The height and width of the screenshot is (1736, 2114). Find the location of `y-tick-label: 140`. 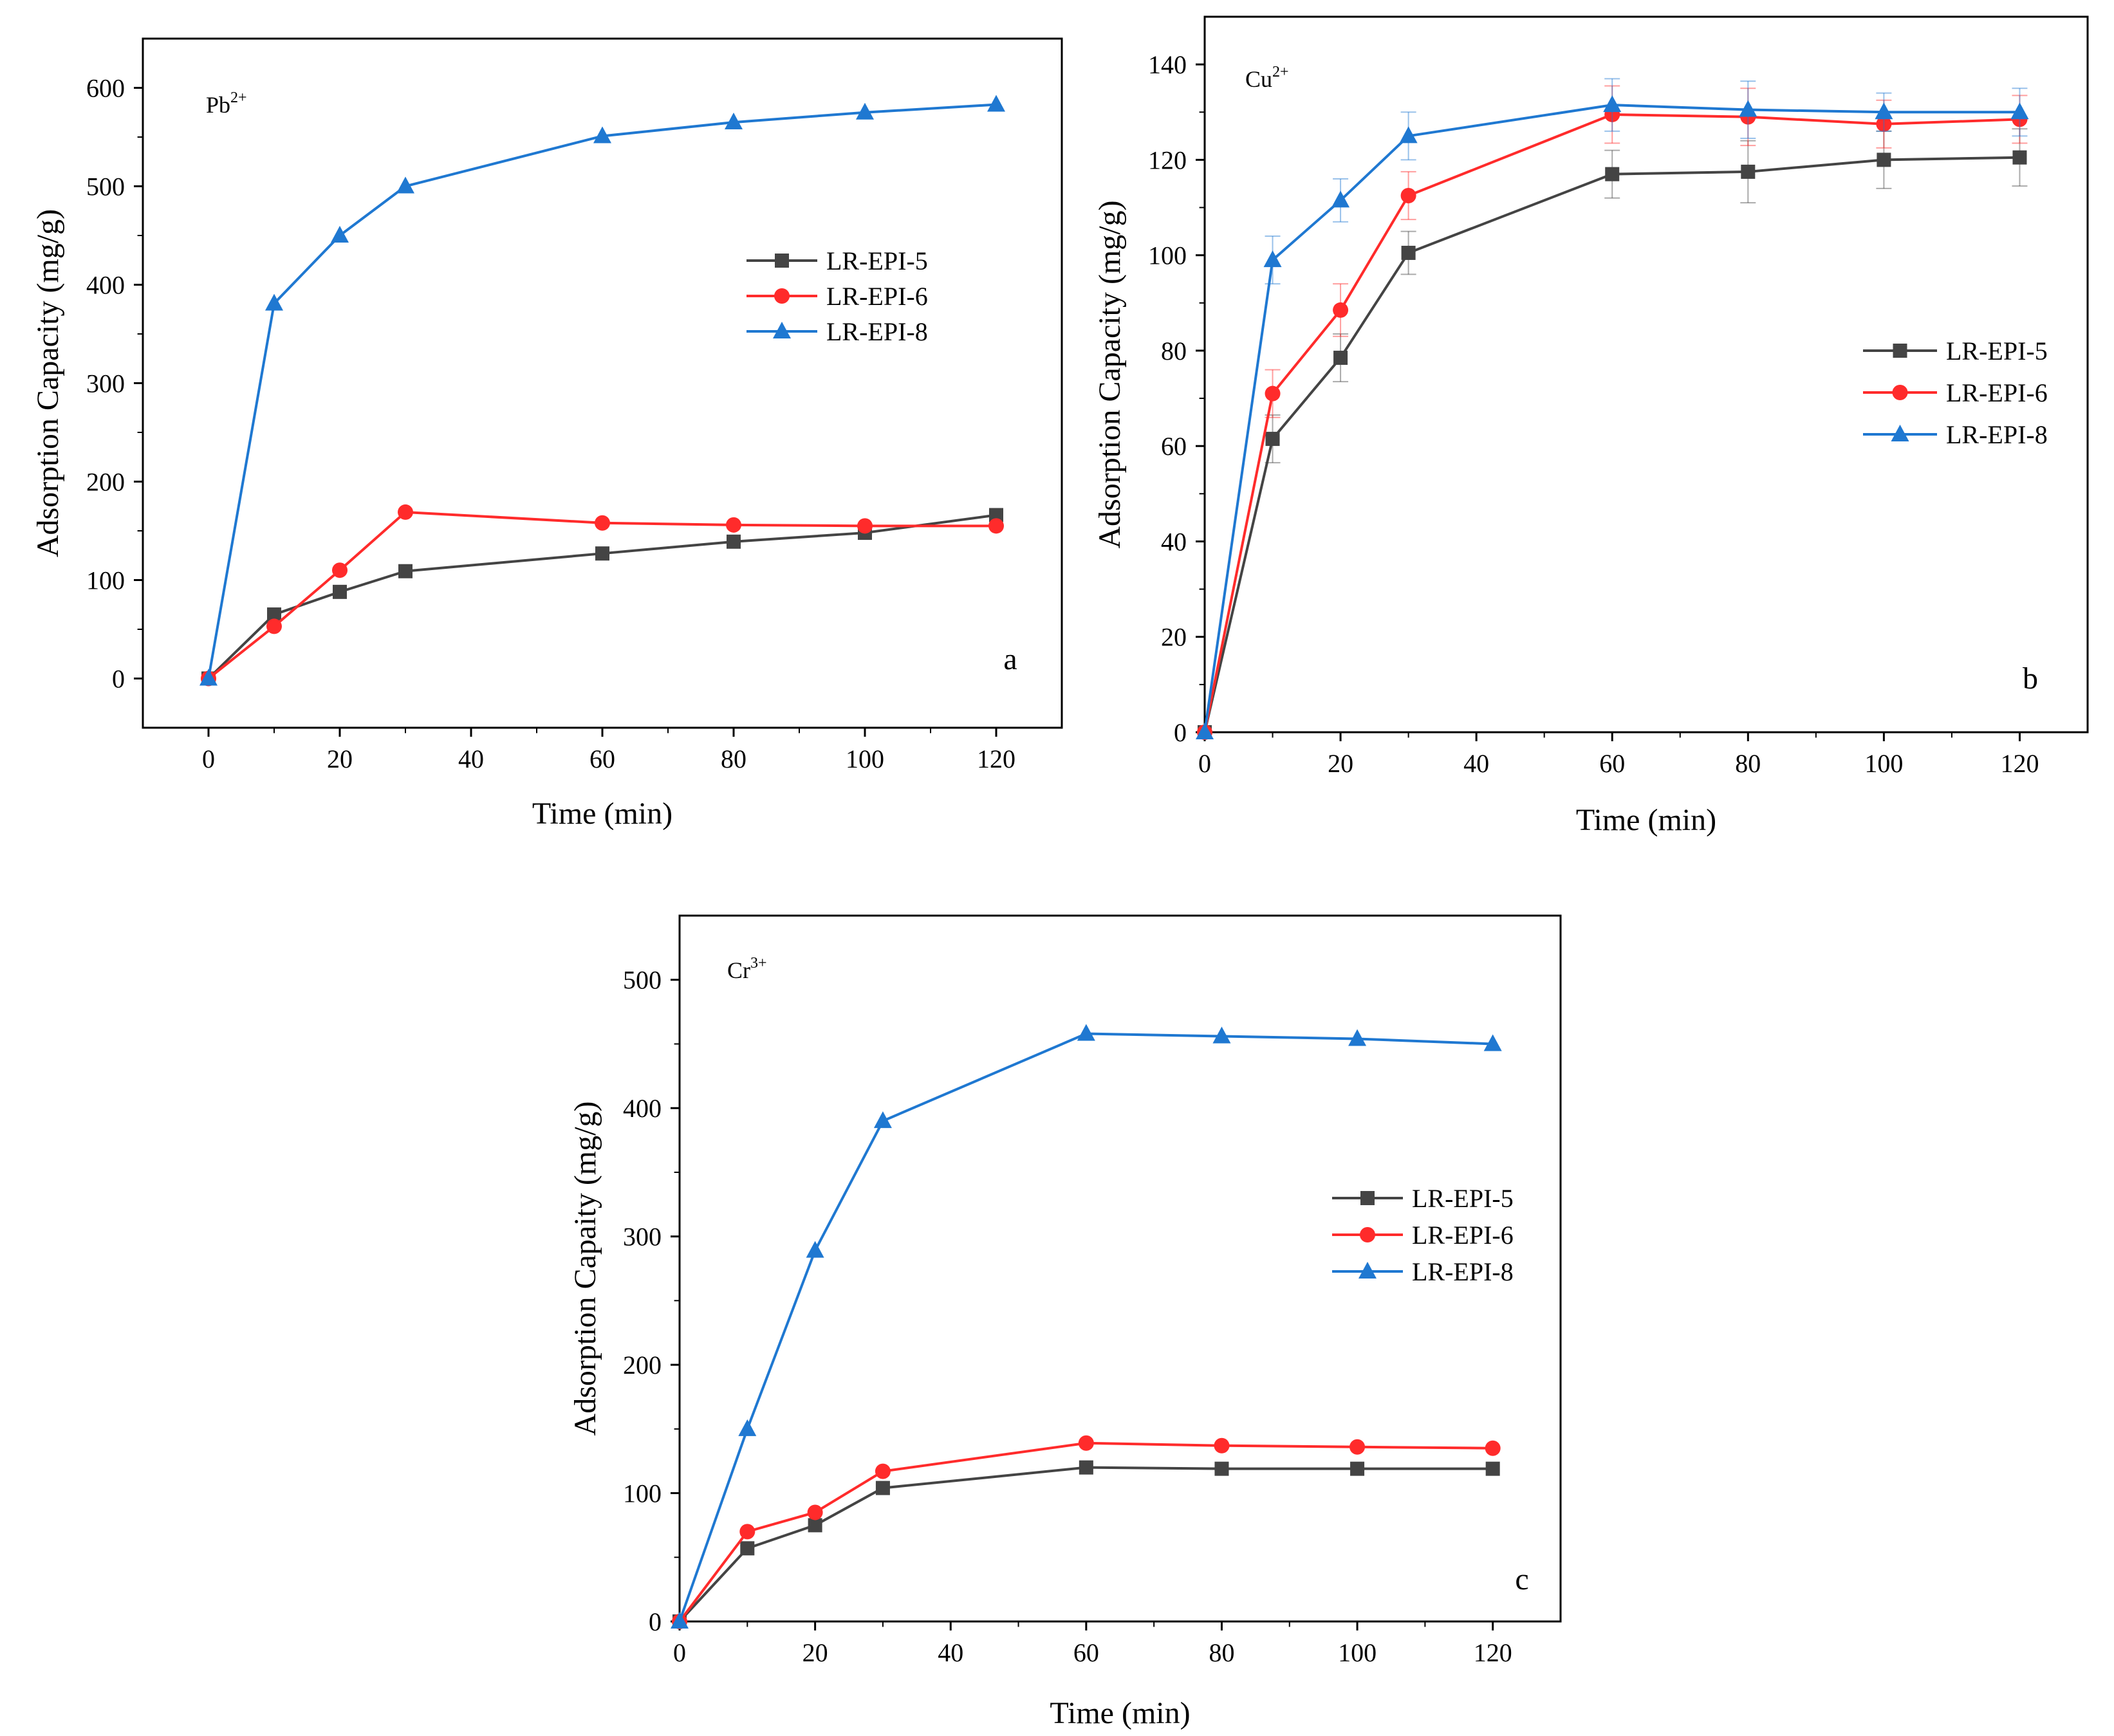

y-tick-label: 140 is located at coordinates (1167, 64).